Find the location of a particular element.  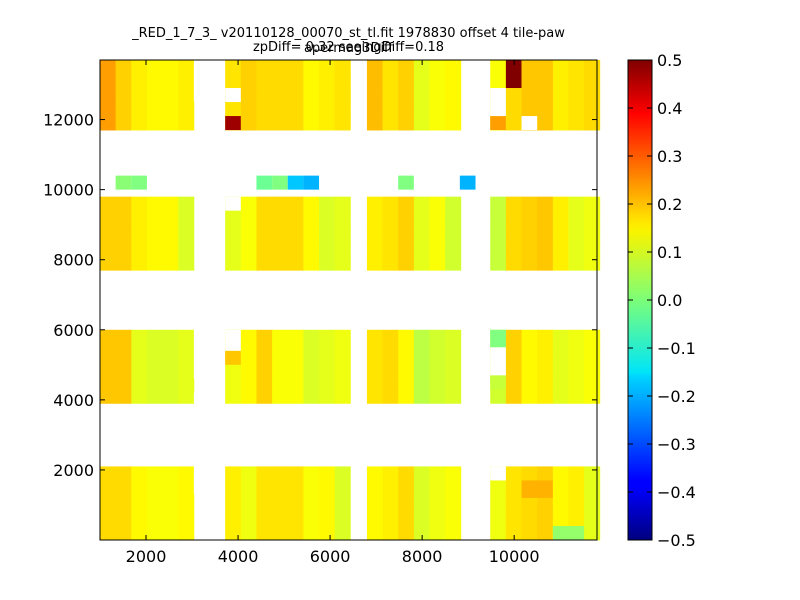

chart-subtitle: zpDiff= 0.32 seeingDiff=0.18 is located at coordinates (348, 47).